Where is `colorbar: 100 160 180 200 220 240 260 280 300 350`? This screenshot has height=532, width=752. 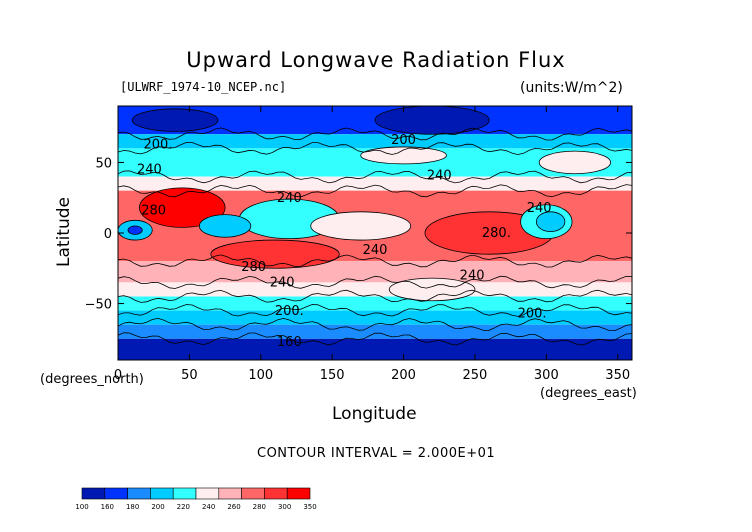
colorbar: 100 160 180 200 220 240 260 280 300 350 is located at coordinates (196, 499).